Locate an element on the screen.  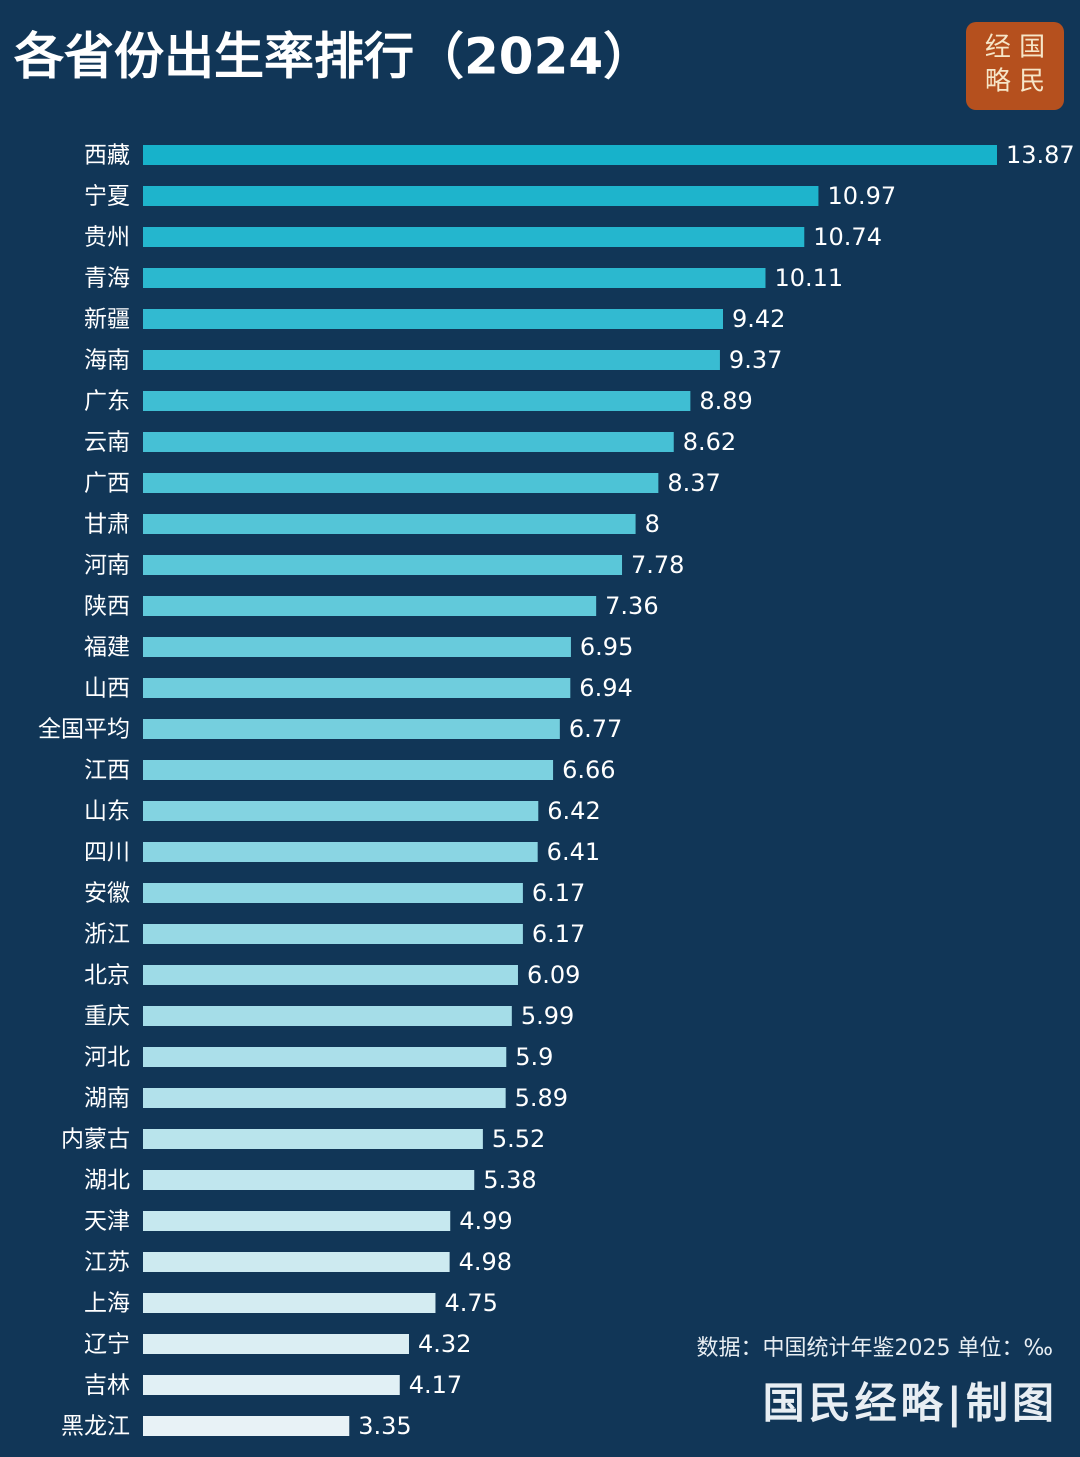
y-tick-label: 甘肃 is located at coordinates (107, 525).